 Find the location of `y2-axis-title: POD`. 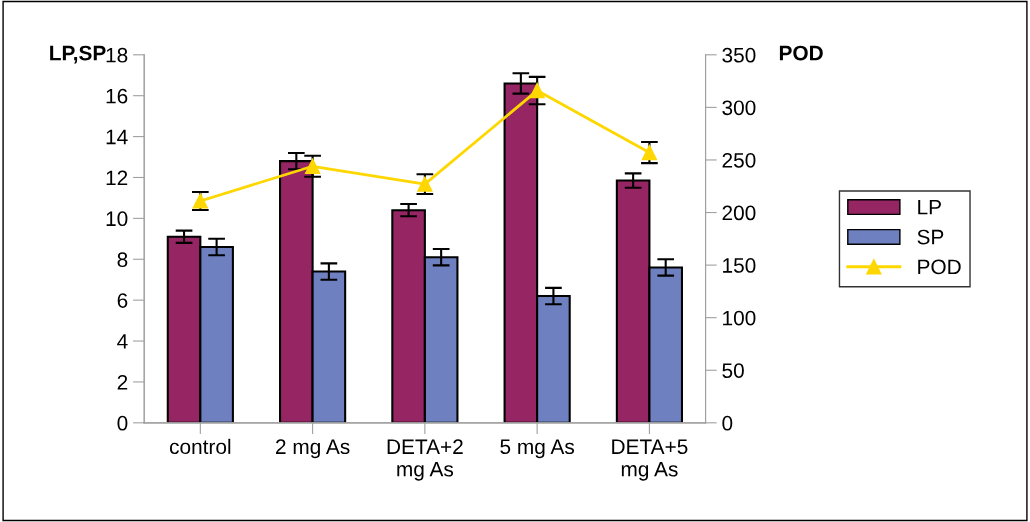

y2-axis-title: POD is located at coordinates (801, 53).